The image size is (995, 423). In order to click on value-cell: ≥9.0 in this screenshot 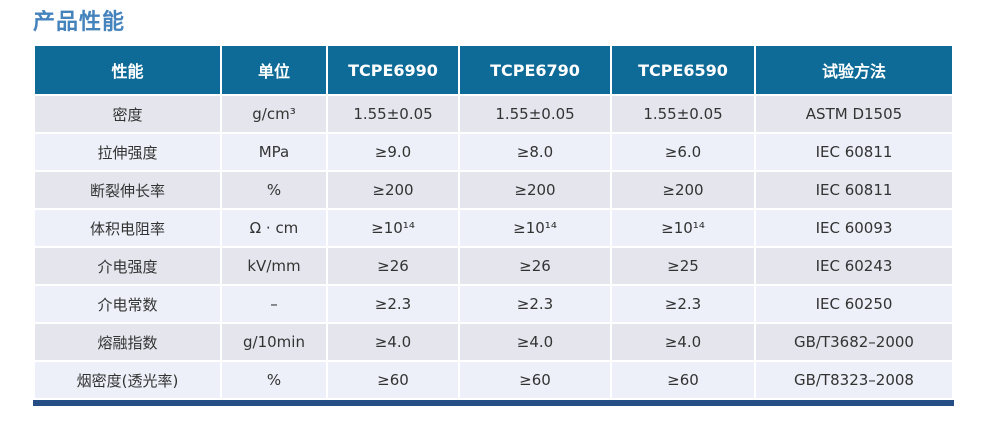, I will do `click(393, 152)`.